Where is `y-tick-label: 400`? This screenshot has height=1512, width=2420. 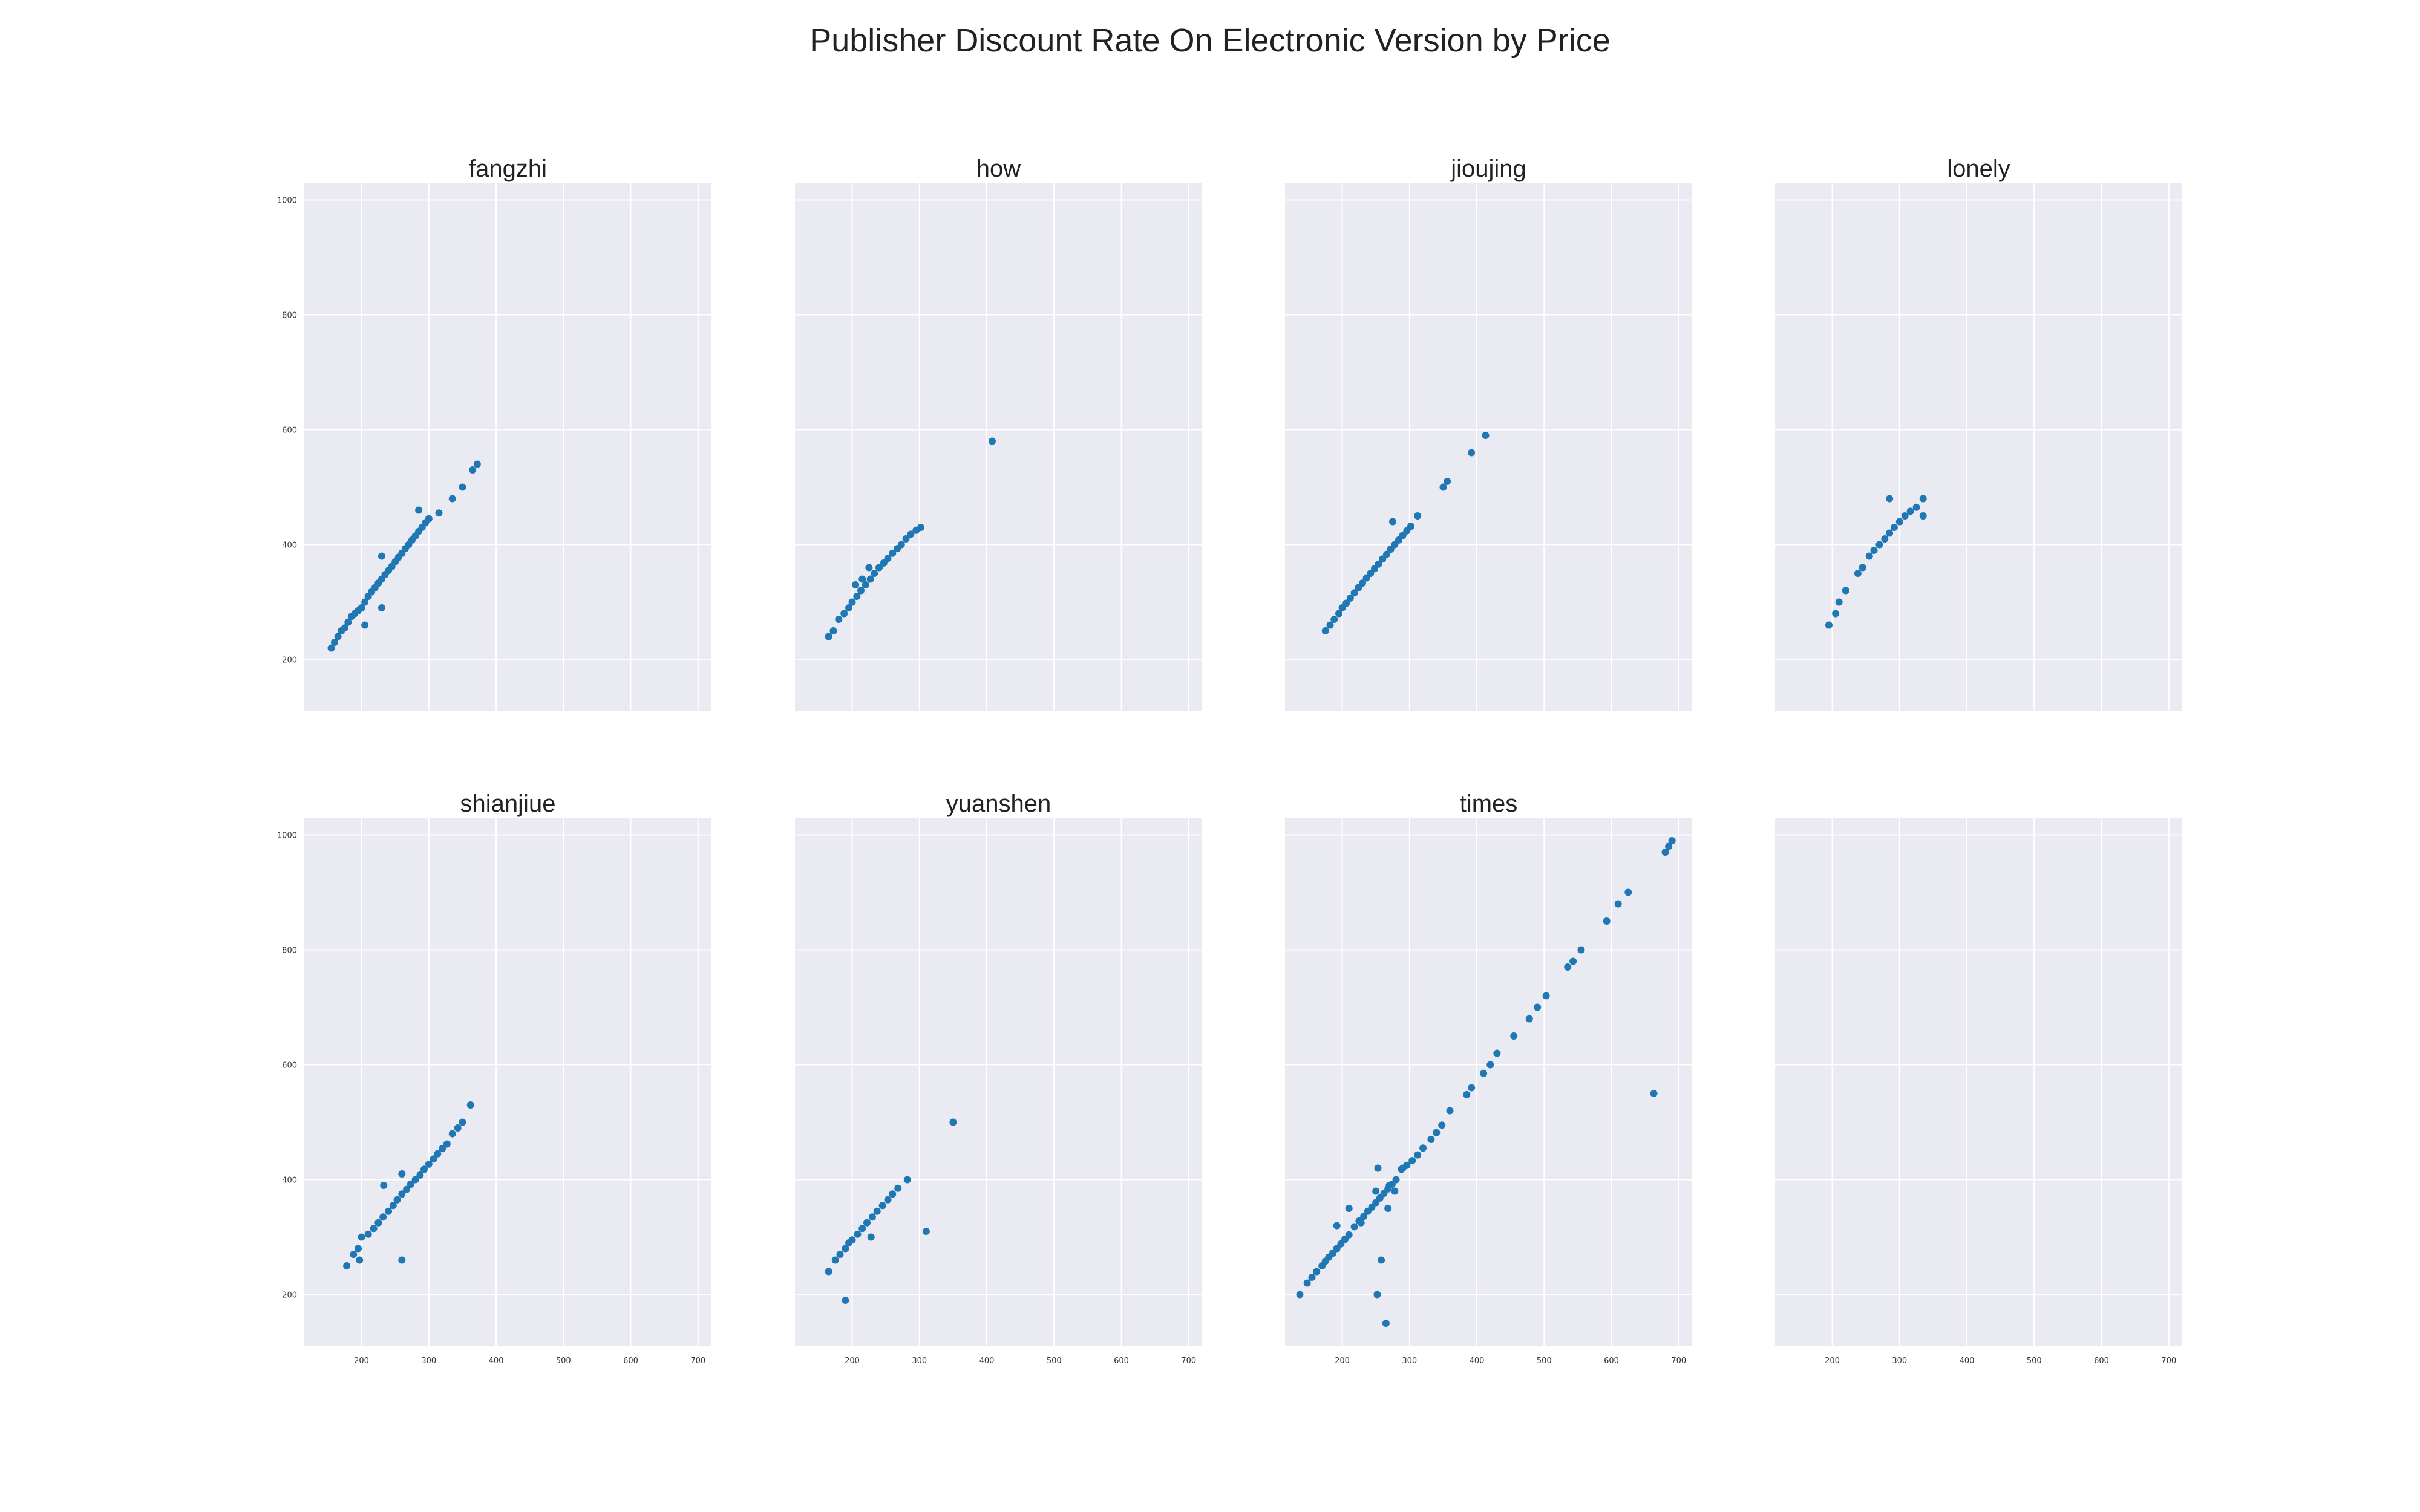 y-tick-label: 400 is located at coordinates (289, 545).